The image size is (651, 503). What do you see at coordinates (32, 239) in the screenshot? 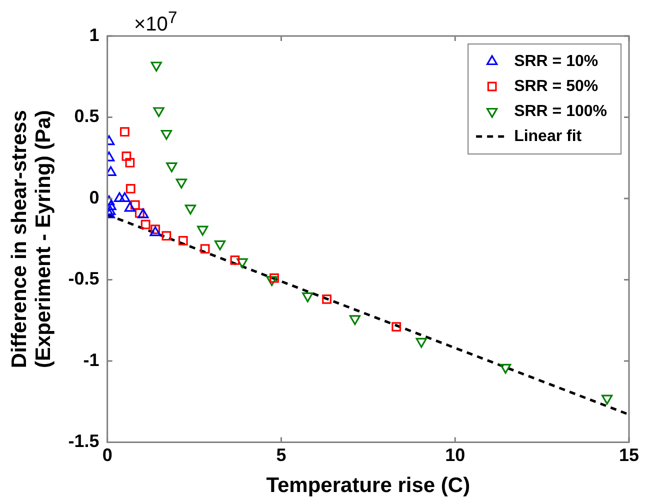
I see `y-axis-title: Difference in shear-stress (Experiment - Eyring) (Pa)` at bounding box center [32, 239].